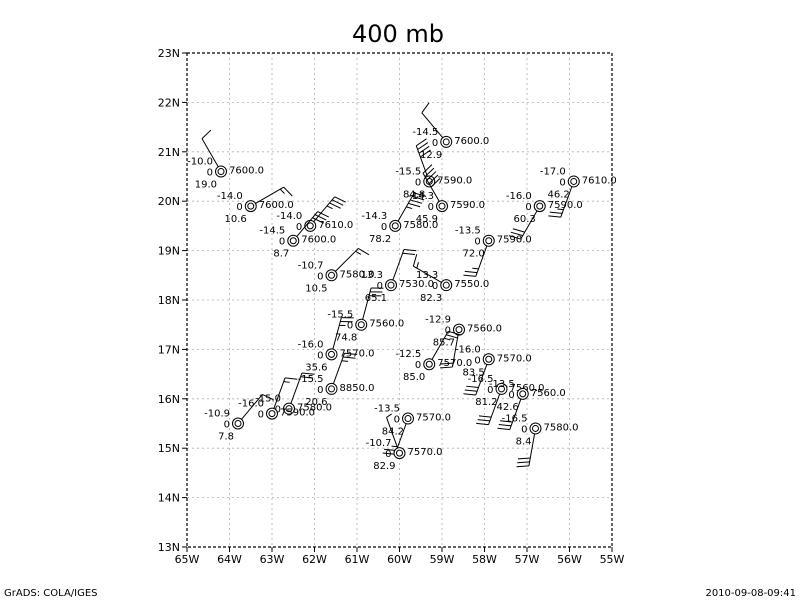  I want to click on station-temperature: -10.7, so click(311, 265).